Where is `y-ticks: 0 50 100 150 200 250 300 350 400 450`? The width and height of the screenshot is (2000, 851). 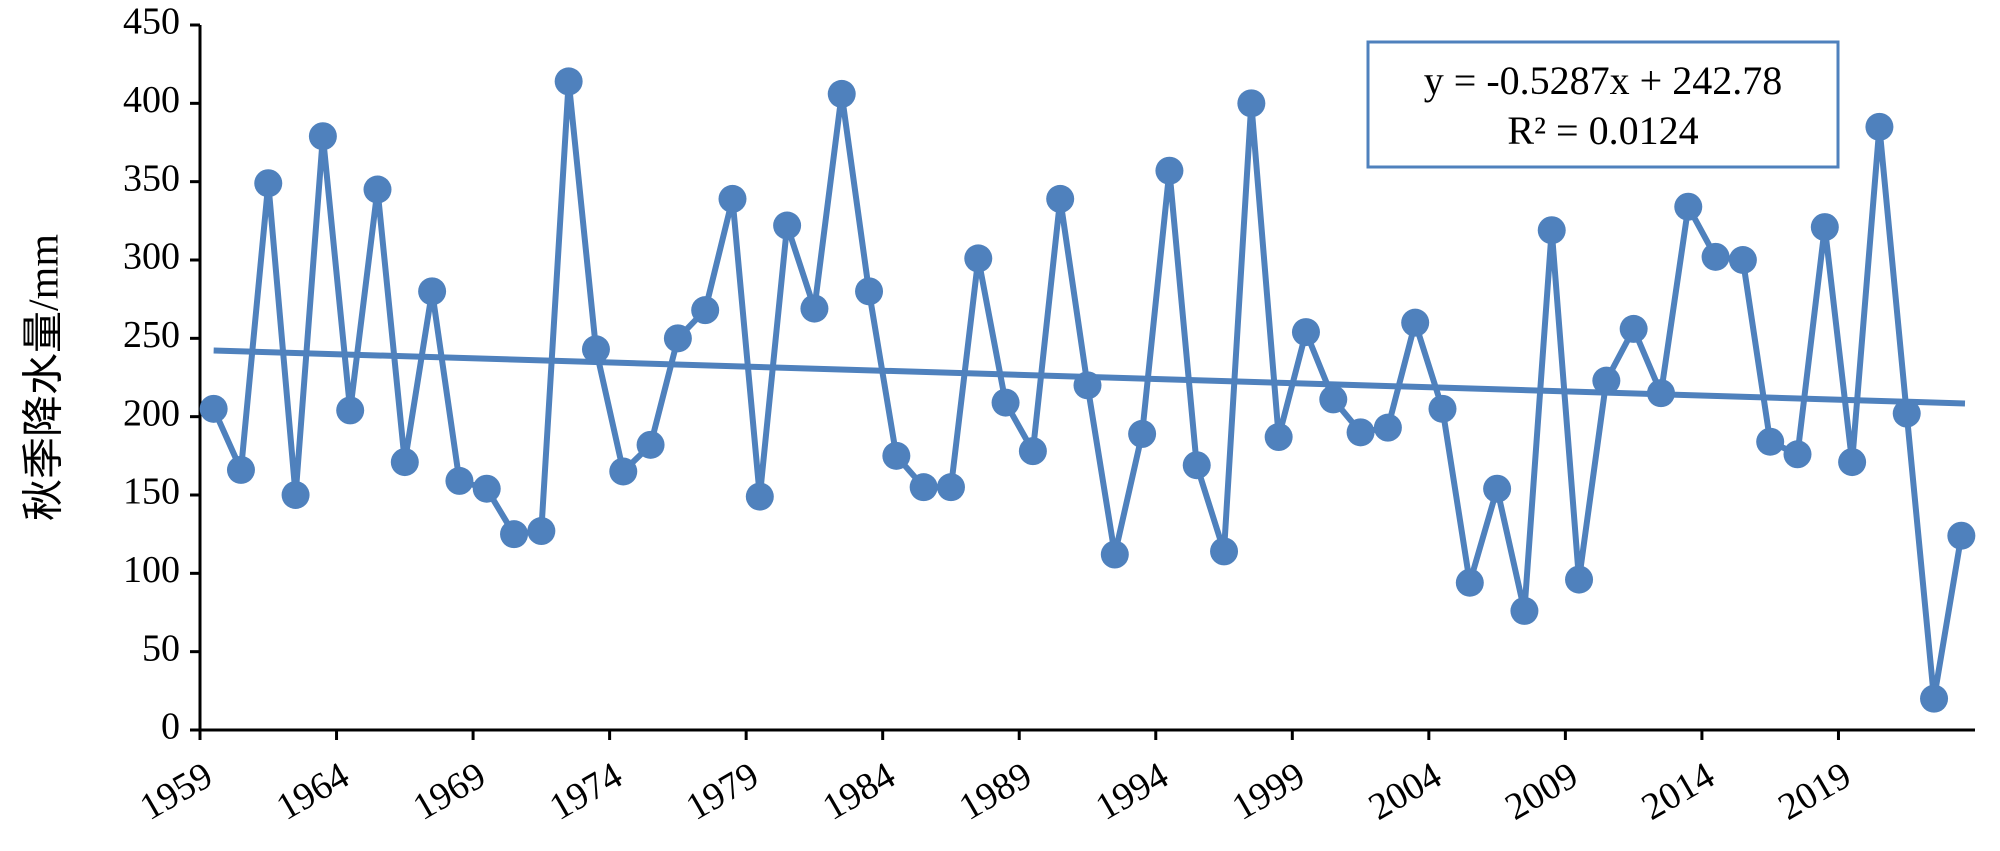 y-ticks: 0 50 100 150 200 250 300 350 400 450 is located at coordinates (161, 374).